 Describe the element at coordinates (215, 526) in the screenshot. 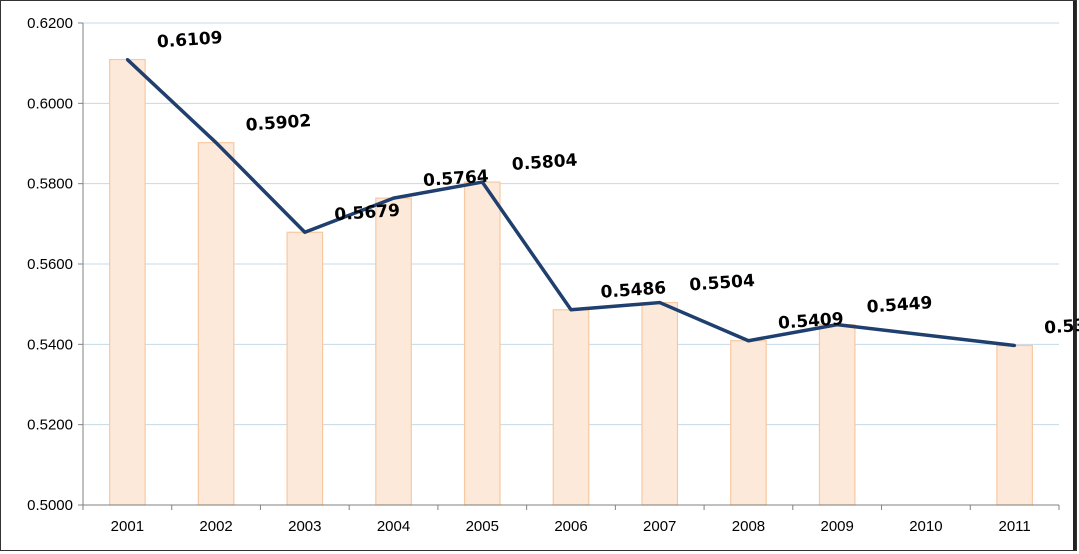

I see `x-tick-label: 2002` at that location.